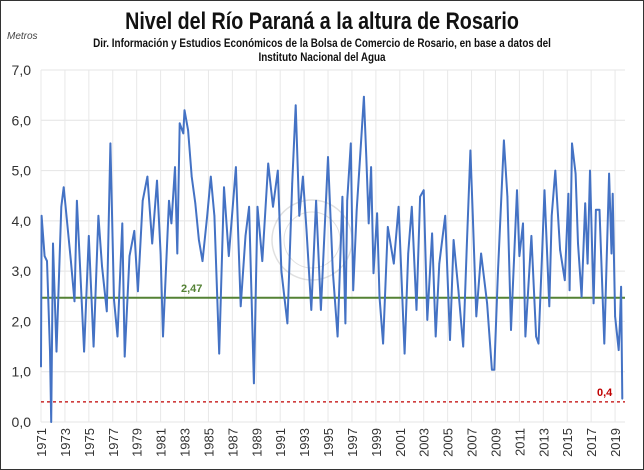  I want to click on x-tick-label: 2001, so click(400, 442).